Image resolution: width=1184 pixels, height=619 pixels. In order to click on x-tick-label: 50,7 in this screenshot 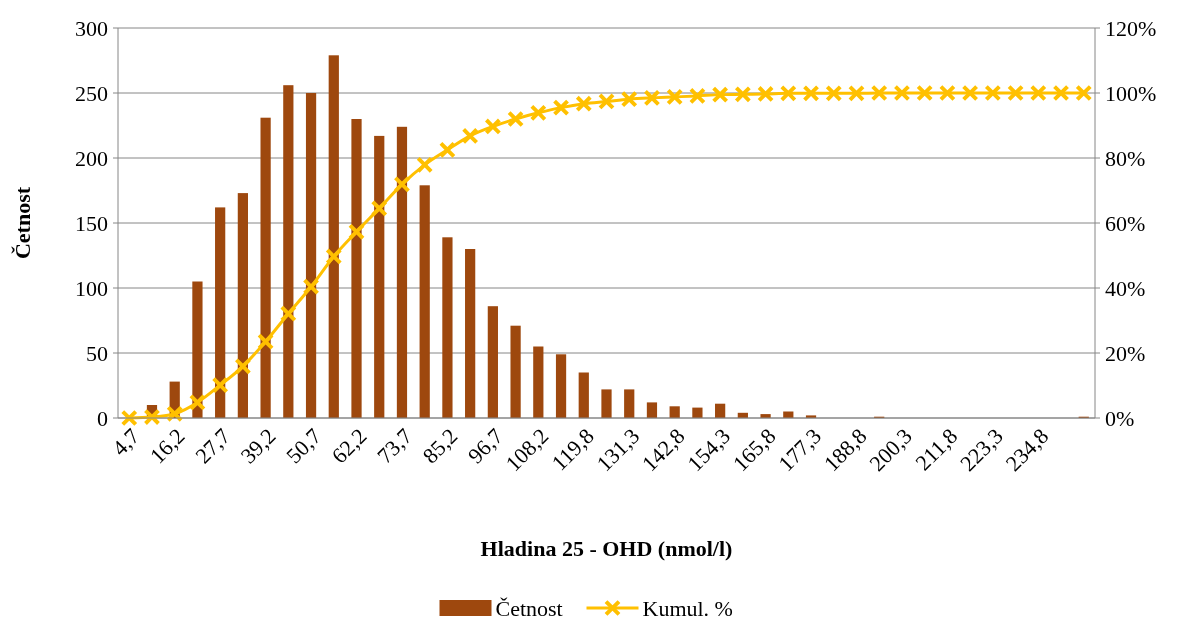, I will do `click(304, 446)`.